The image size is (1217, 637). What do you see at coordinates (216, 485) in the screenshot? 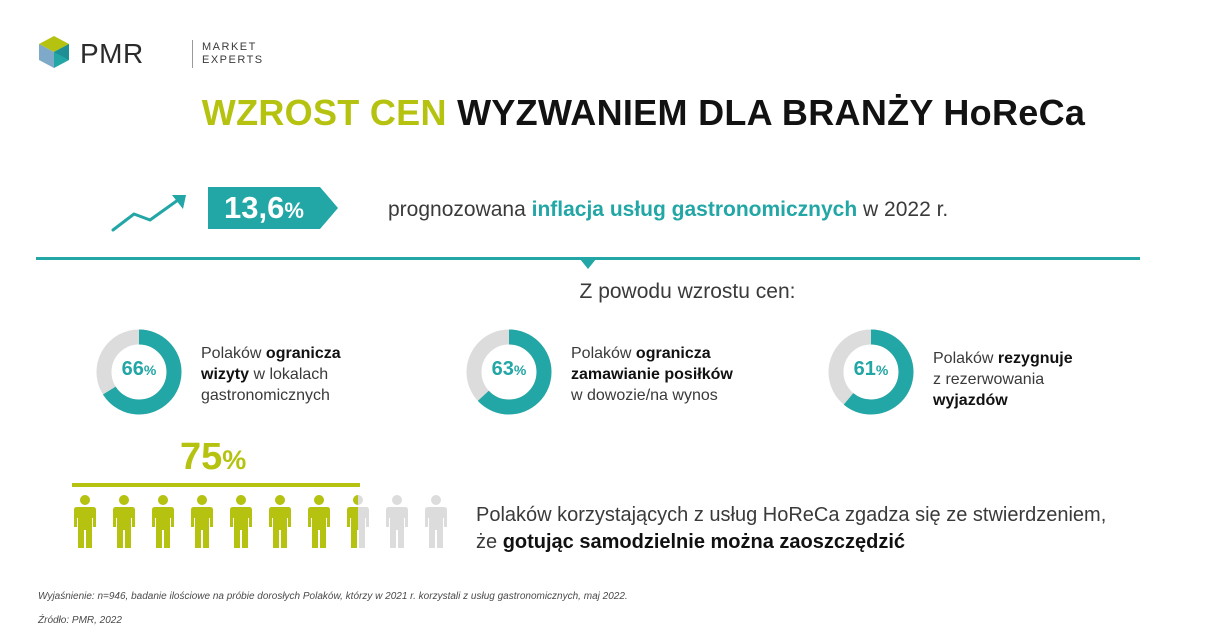
I see `people-percentage-bar` at bounding box center [216, 485].